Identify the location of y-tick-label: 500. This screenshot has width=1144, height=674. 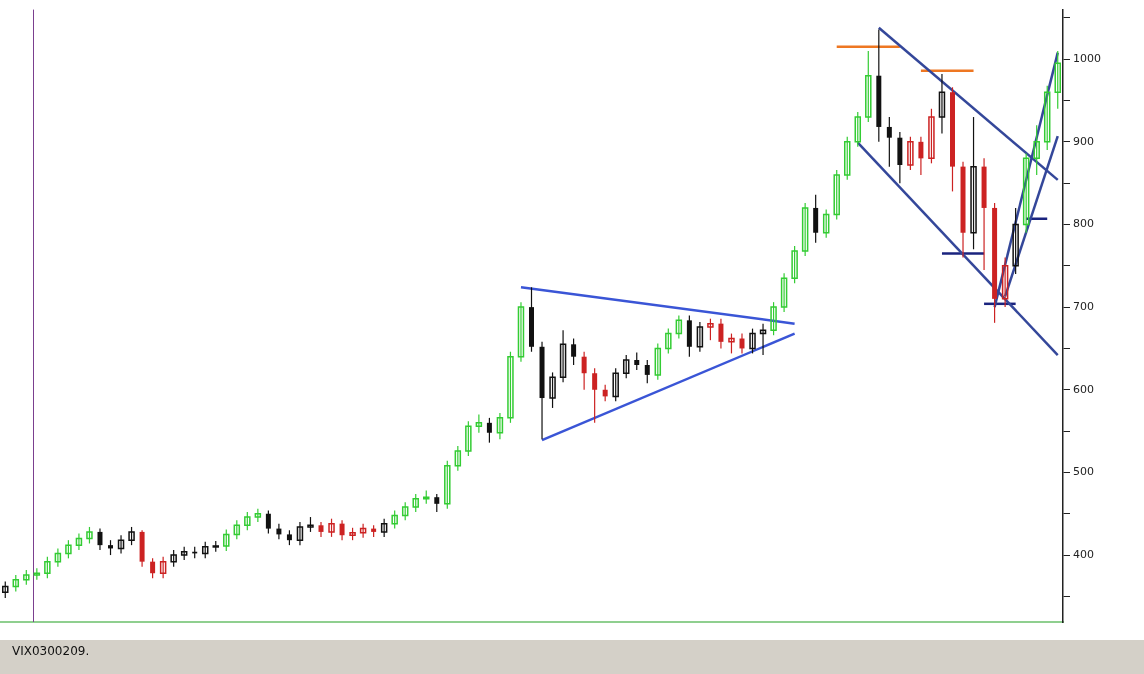
(1083, 472).